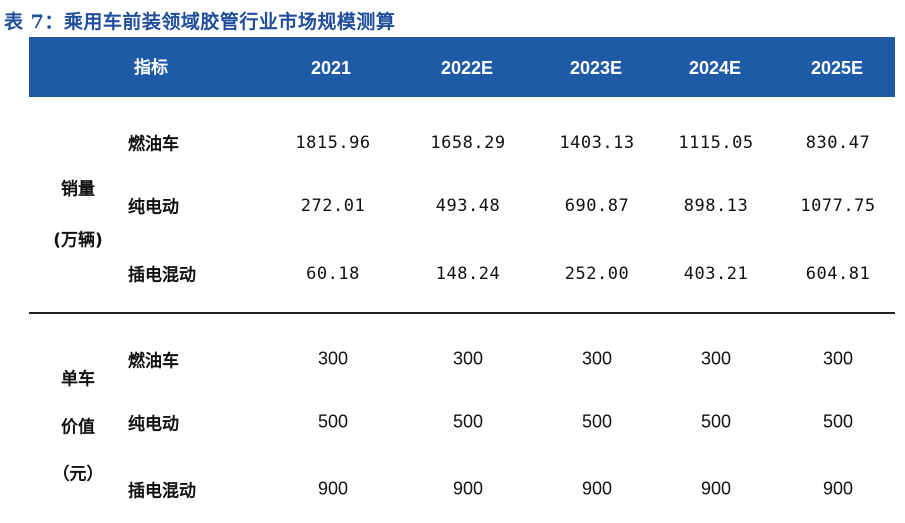  Describe the element at coordinates (597, 274) in the screenshot. I see `sales-phev-2023: 252.00` at that location.